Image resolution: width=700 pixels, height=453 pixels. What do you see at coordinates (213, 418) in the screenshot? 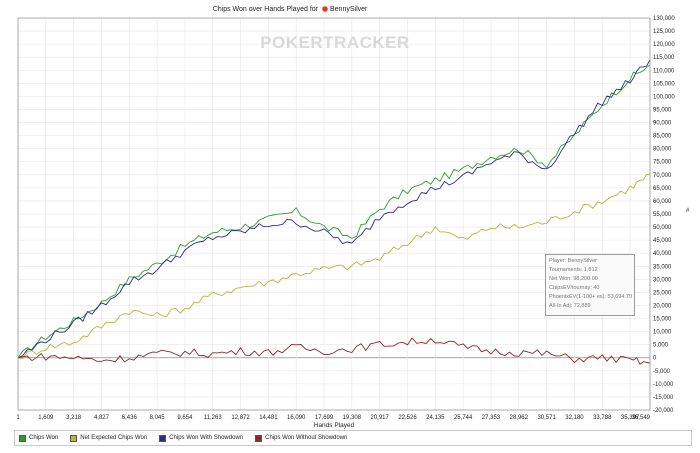
I see `x-tick-label: 11,263` at bounding box center [213, 418].